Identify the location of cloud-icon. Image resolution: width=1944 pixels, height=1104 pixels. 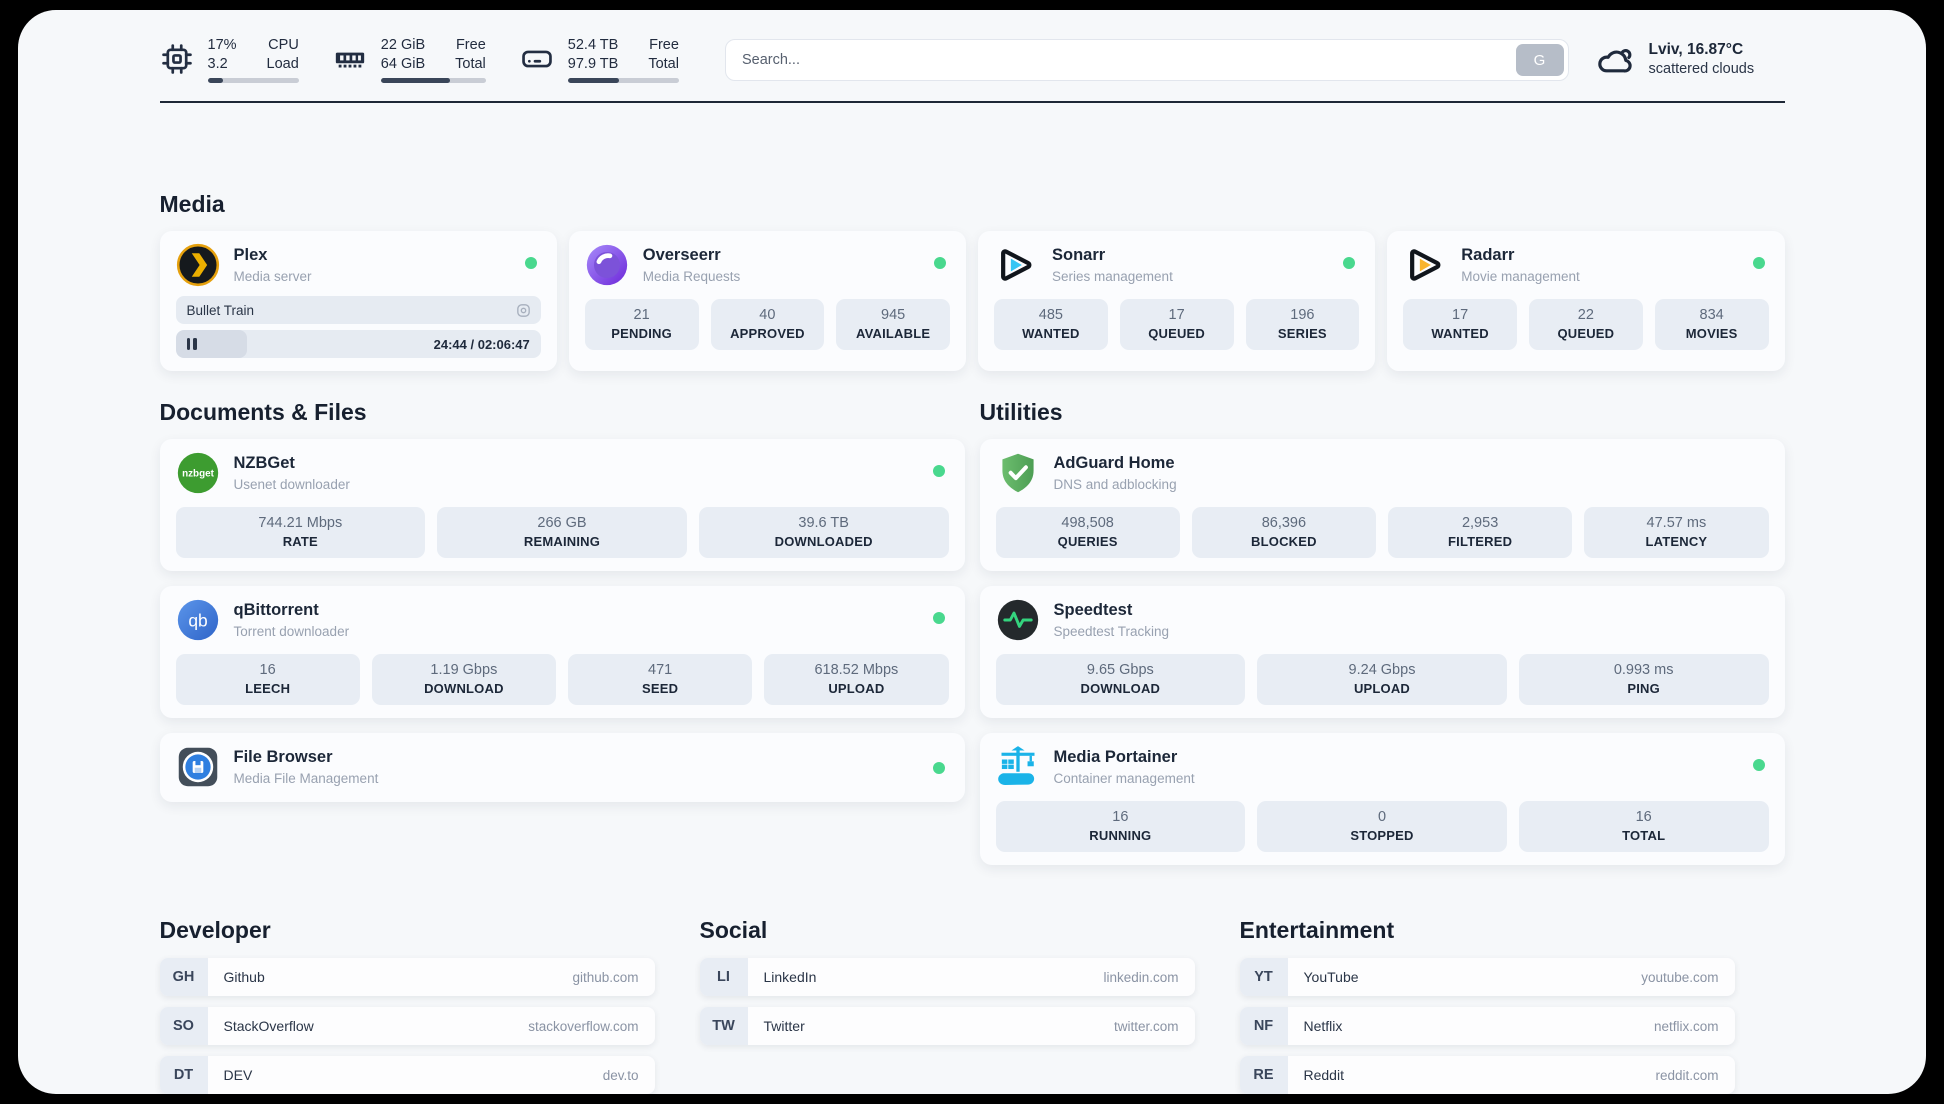
(1615, 60).